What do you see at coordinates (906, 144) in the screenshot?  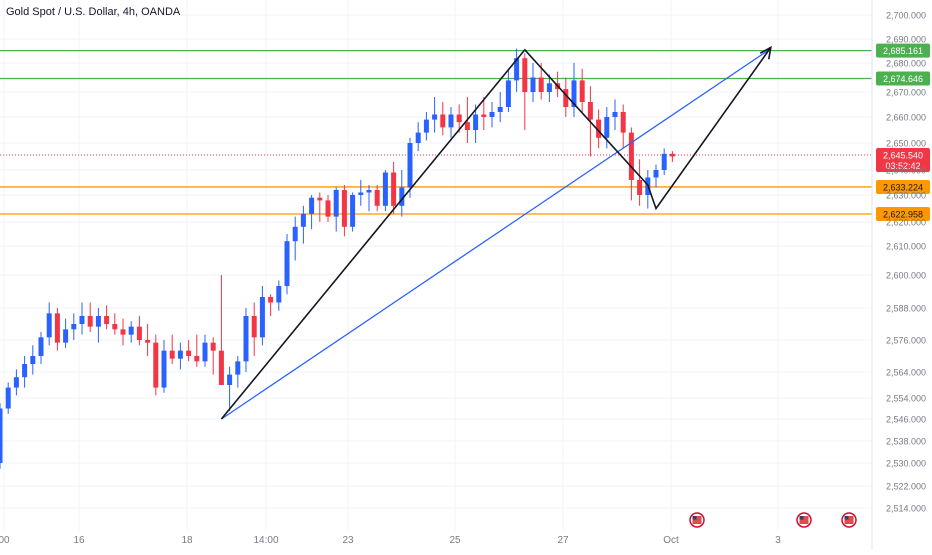 I see `y-tick-label: 2,650.000` at bounding box center [906, 144].